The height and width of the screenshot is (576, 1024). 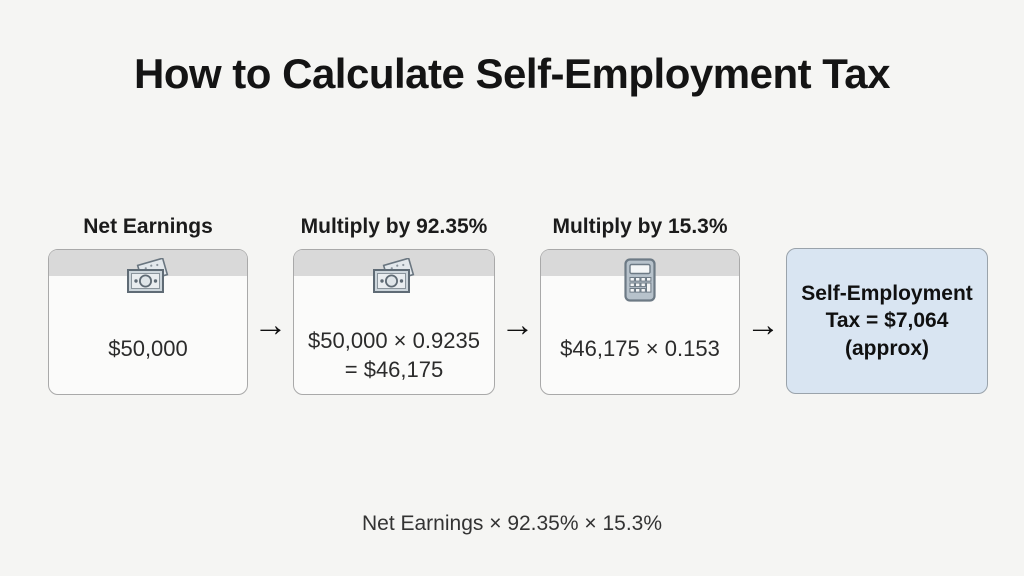 I want to click on step-value-line: $50,000, so click(x=148, y=348).